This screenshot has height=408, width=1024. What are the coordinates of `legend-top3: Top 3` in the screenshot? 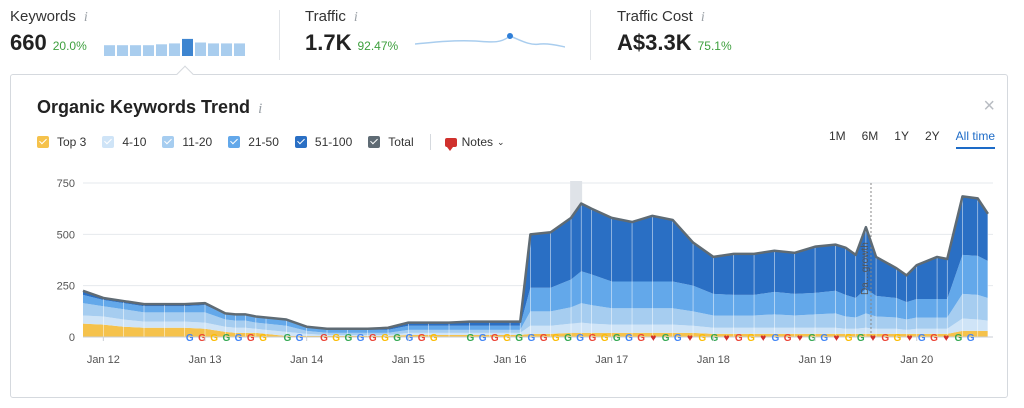 It's located at (61, 142).